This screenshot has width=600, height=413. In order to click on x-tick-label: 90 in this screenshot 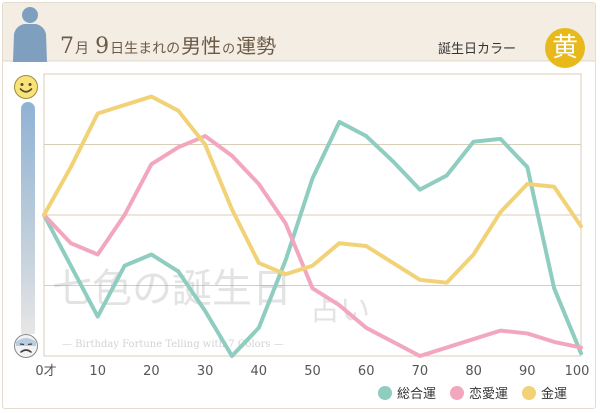, I will do `click(527, 371)`.